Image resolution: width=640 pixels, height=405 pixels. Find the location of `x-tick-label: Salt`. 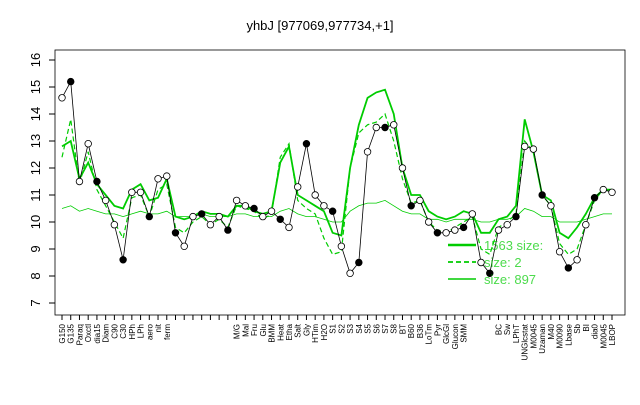

x-tick-label: Salt is located at coordinates (298, 330).